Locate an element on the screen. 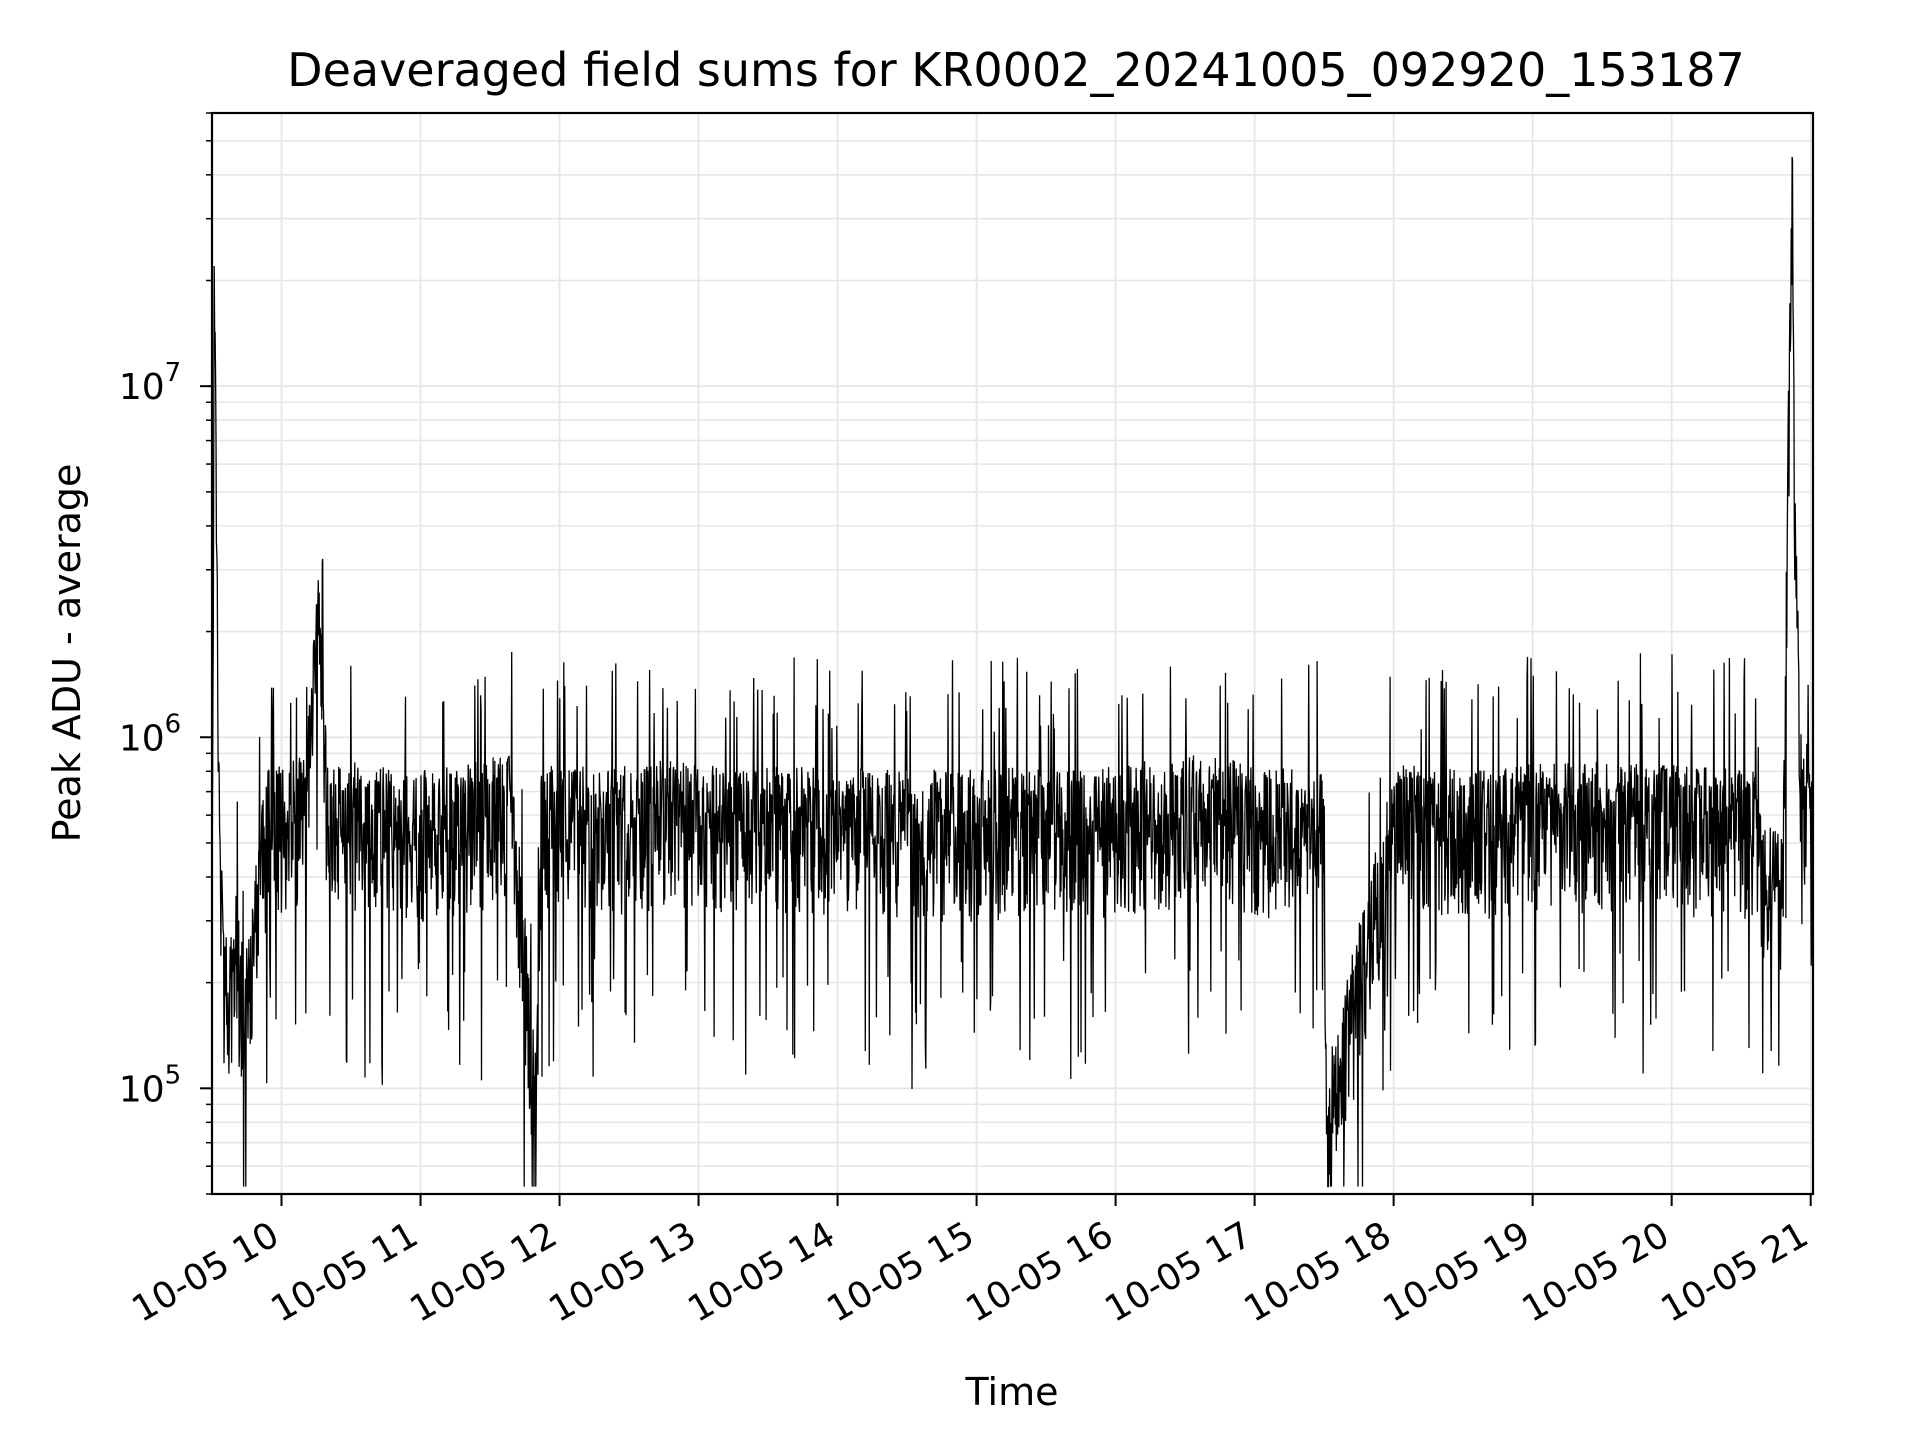  x-axis-label: Time is located at coordinates (1012, 1392).